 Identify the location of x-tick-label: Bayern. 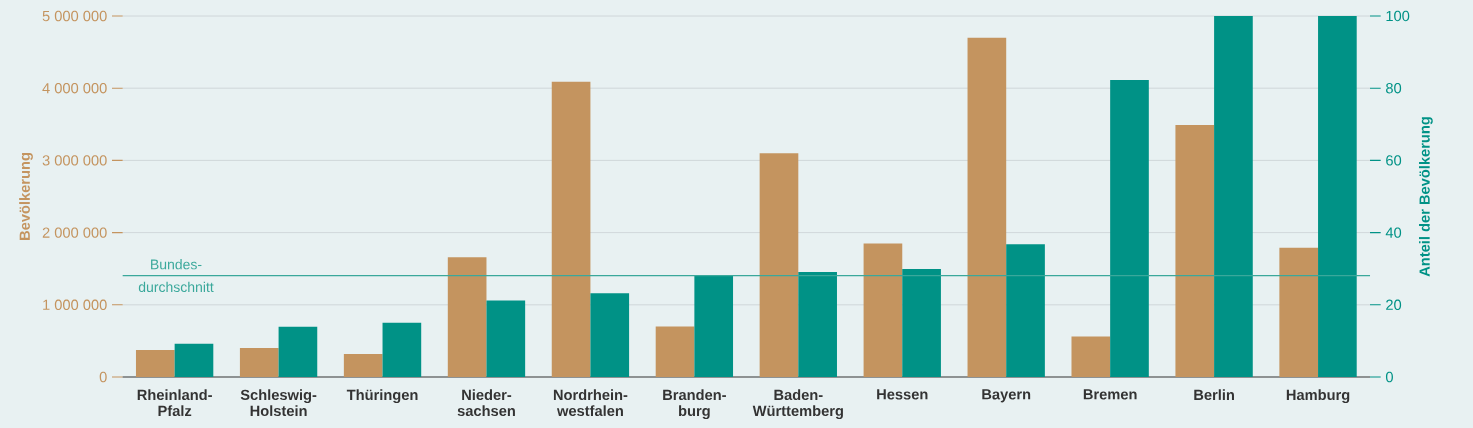
(1006, 396).